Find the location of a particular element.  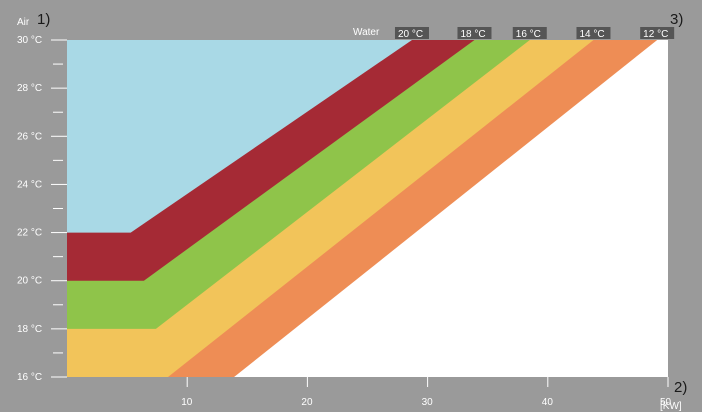

x-tick-label: 40 is located at coordinates (548, 402).